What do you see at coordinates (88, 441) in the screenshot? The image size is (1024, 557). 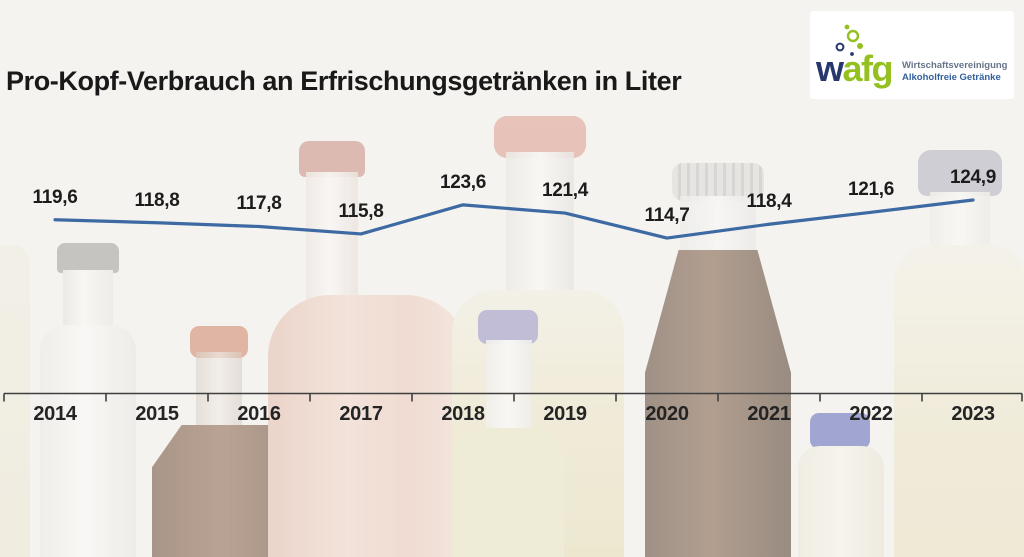 I see `bottle-gray-body` at bounding box center [88, 441].